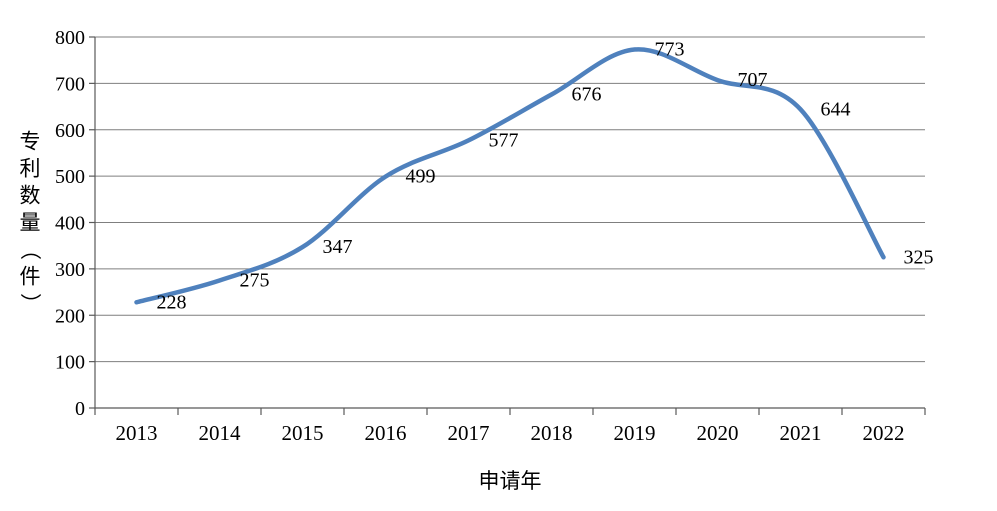 The width and height of the screenshot is (997, 511). I want to click on y-tick-label-700: 700, so click(70, 84).